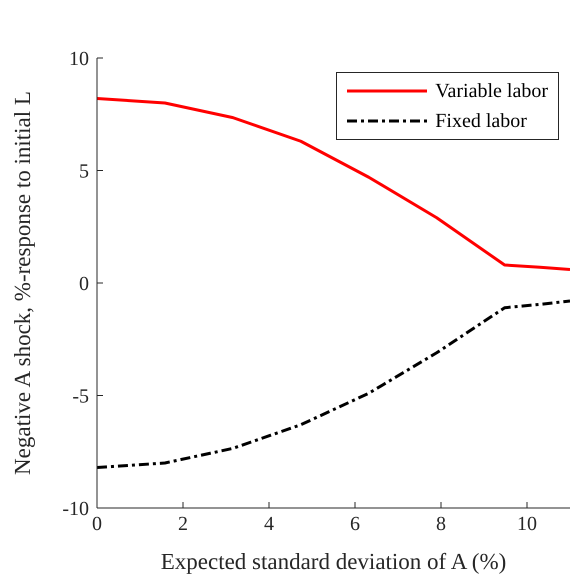 The width and height of the screenshot is (573, 585). I want to click on y-tick-label: -5, so click(80, 397).